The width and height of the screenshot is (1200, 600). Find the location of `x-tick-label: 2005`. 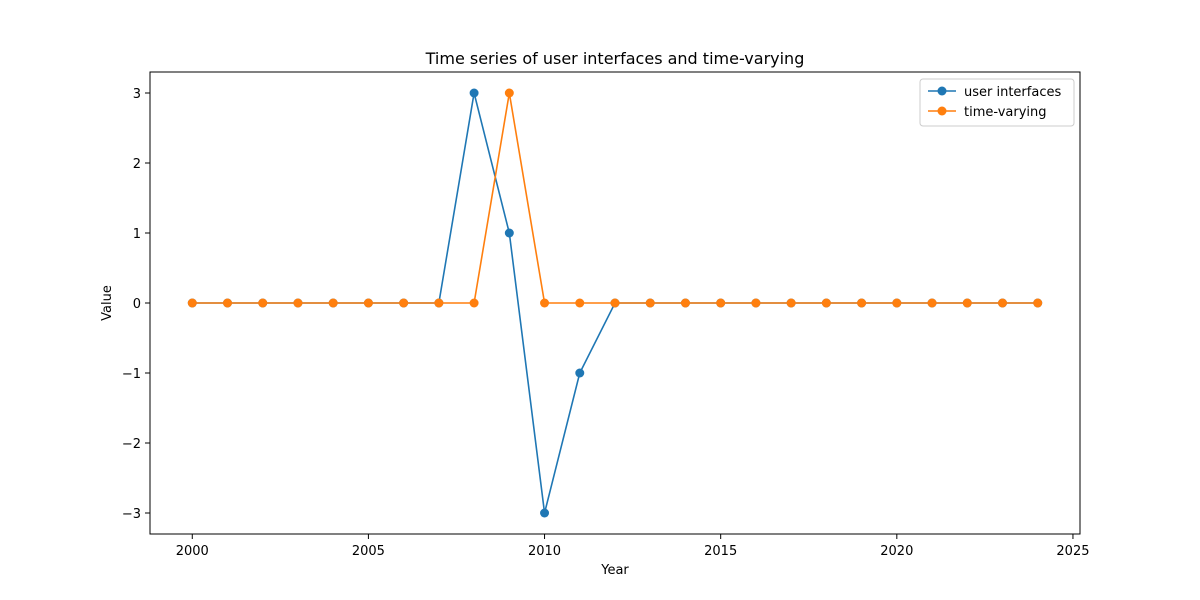

x-tick-label: 2005 is located at coordinates (368, 551).